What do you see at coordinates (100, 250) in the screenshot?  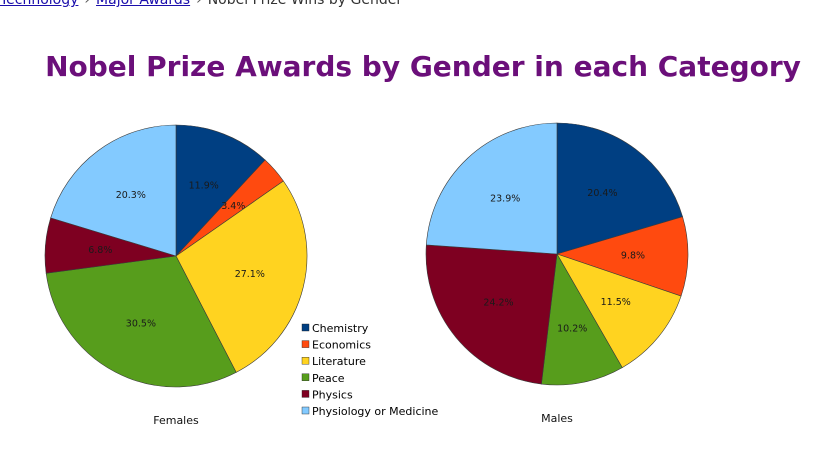 I see `slice-label-females-physics: 6.8%` at bounding box center [100, 250].